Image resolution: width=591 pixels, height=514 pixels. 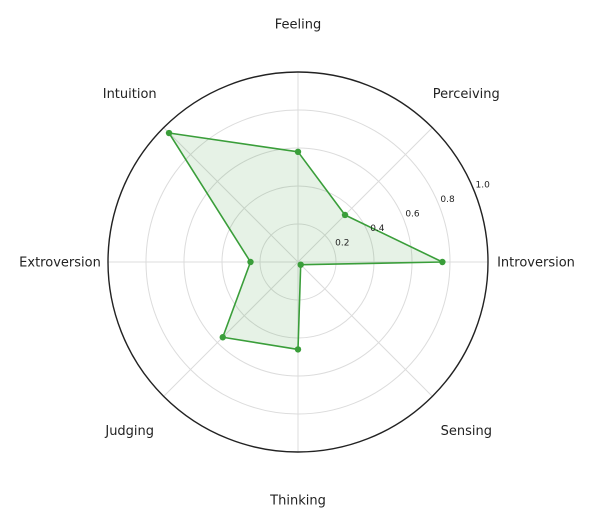 What do you see at coordinates (60, 263) in the screenshot?
I see `category-label-extroversion: Extroversion` at bounding box center [60, 263].